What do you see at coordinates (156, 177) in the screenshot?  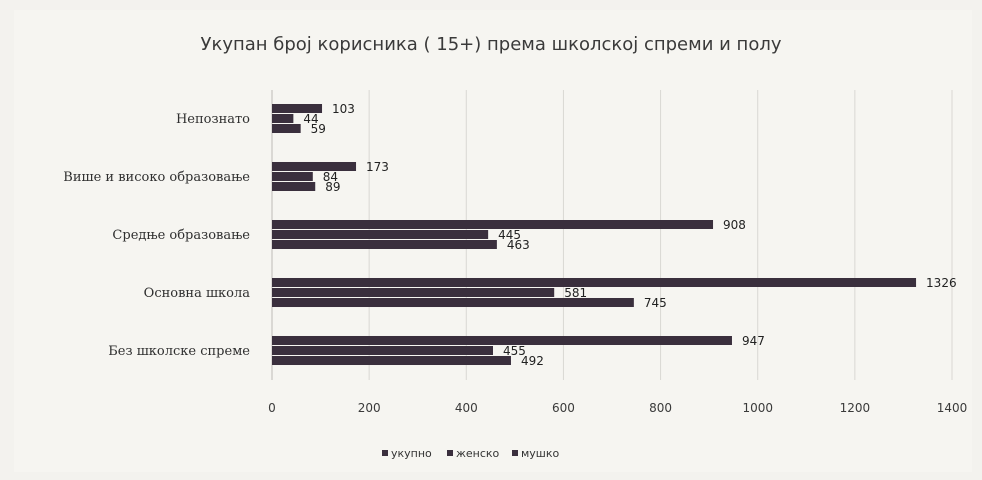 I see `category-label: Више и високо образовање` at bounding box center [156, 177].